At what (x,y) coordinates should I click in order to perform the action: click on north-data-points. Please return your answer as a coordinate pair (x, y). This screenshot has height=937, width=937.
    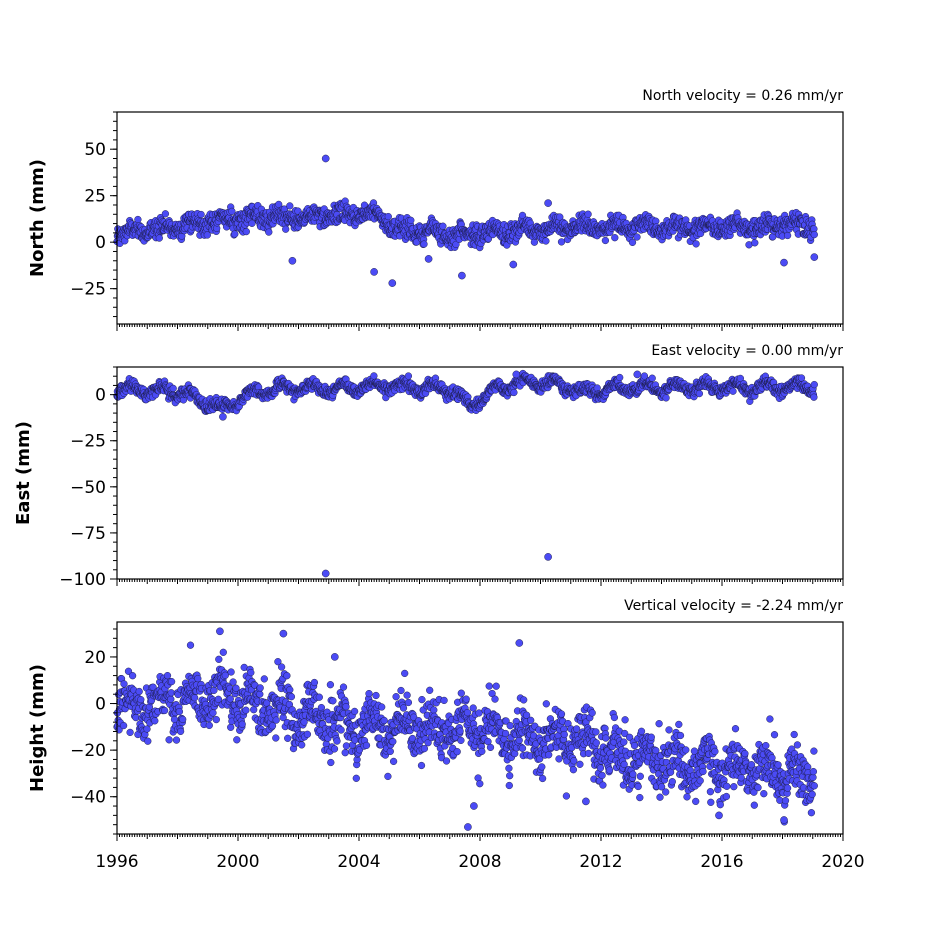
    Looking at the image, I should click on (466, 220).